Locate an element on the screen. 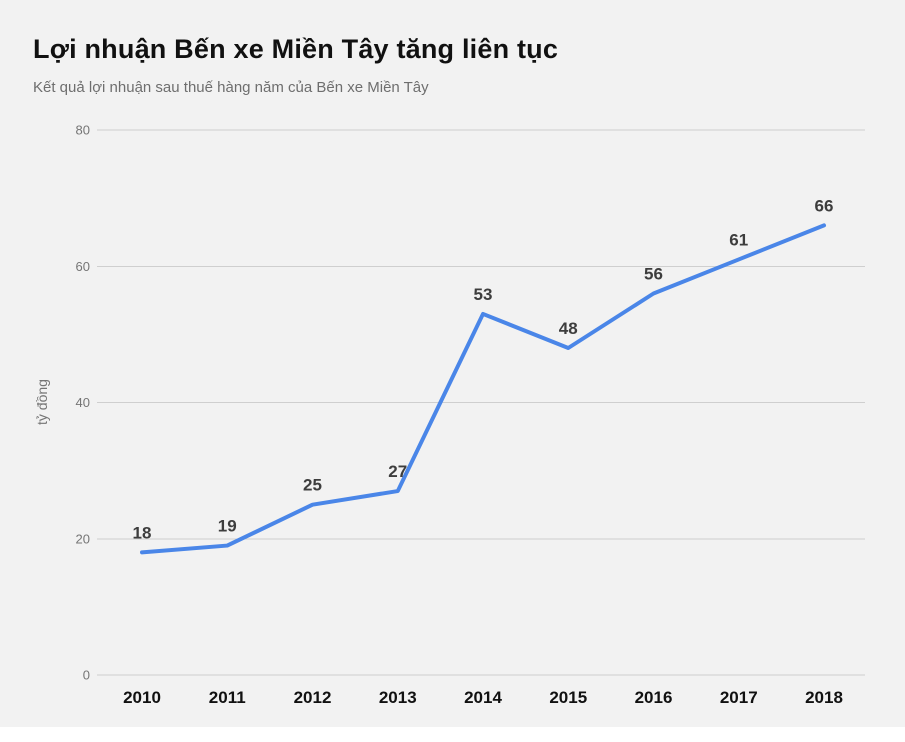 Image resolution: width=905 pixels, height=742 pixels. y-tick-label: 40 is located at coordinates (83, 402).